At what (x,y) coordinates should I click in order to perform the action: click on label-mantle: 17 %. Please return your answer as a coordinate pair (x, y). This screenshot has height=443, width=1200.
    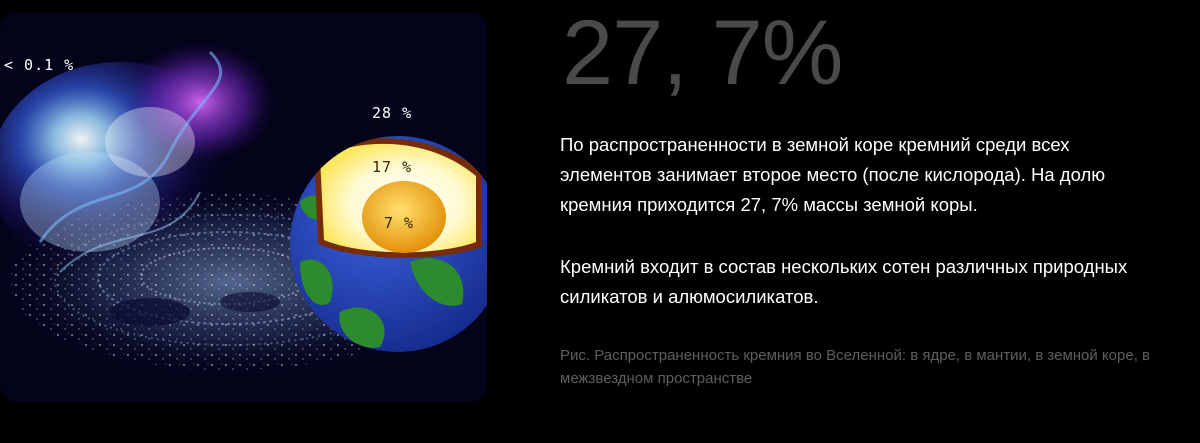
    Looking at the image, I should click on (392, 167).